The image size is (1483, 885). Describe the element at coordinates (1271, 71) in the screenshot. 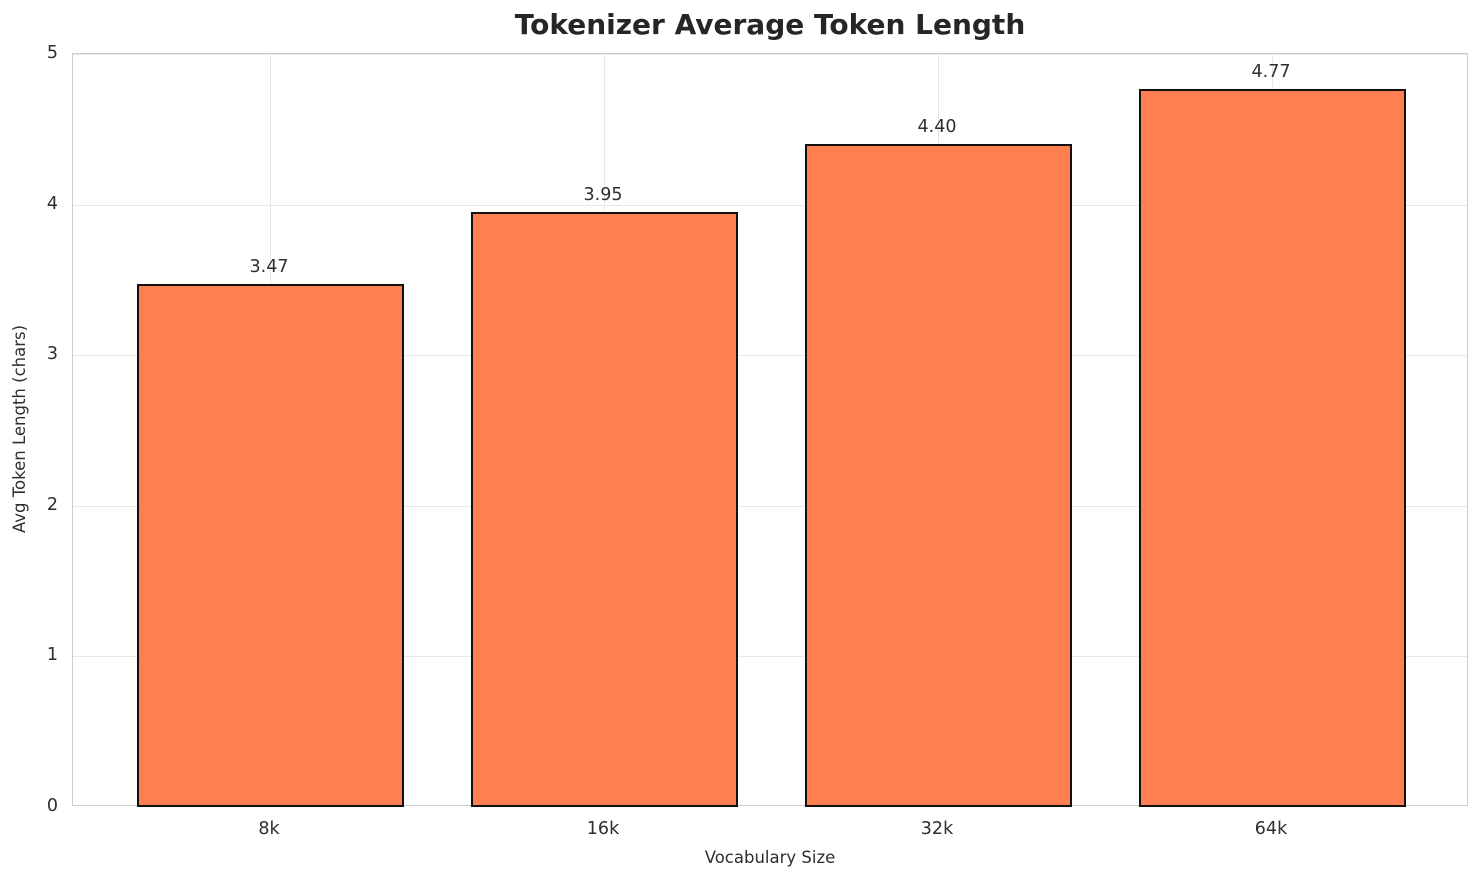

I see `bar-value-label-64k: 4.77` at that location.